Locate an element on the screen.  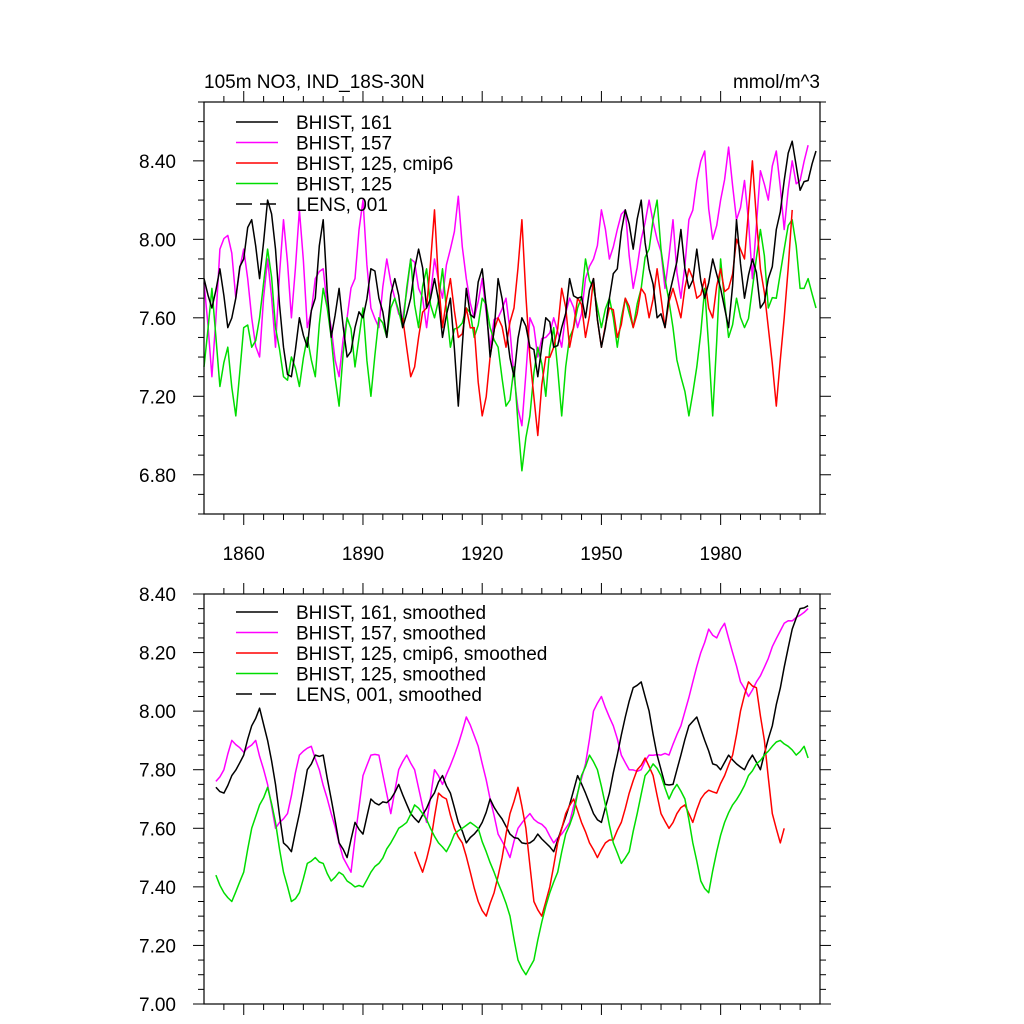
legend-item: LENS, 001 is located at coordinates (312, 205).